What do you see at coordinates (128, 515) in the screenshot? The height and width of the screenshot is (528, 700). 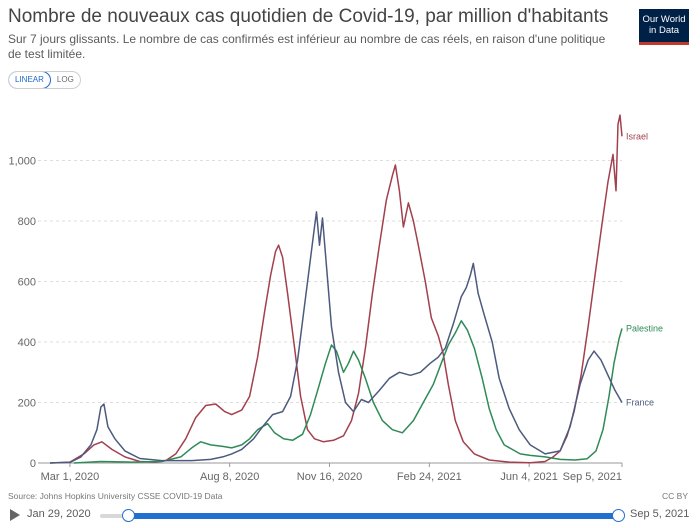 I see `timeline-start-handle` at bounding box center [128, 515].